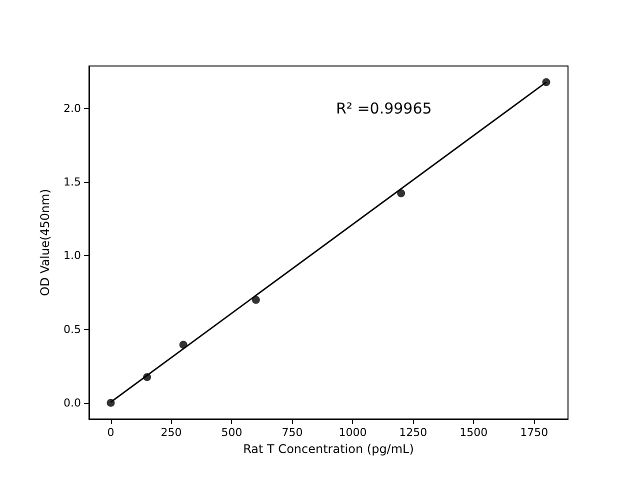  I want to click on y-tick-label: 1.0, so click(72, 255).